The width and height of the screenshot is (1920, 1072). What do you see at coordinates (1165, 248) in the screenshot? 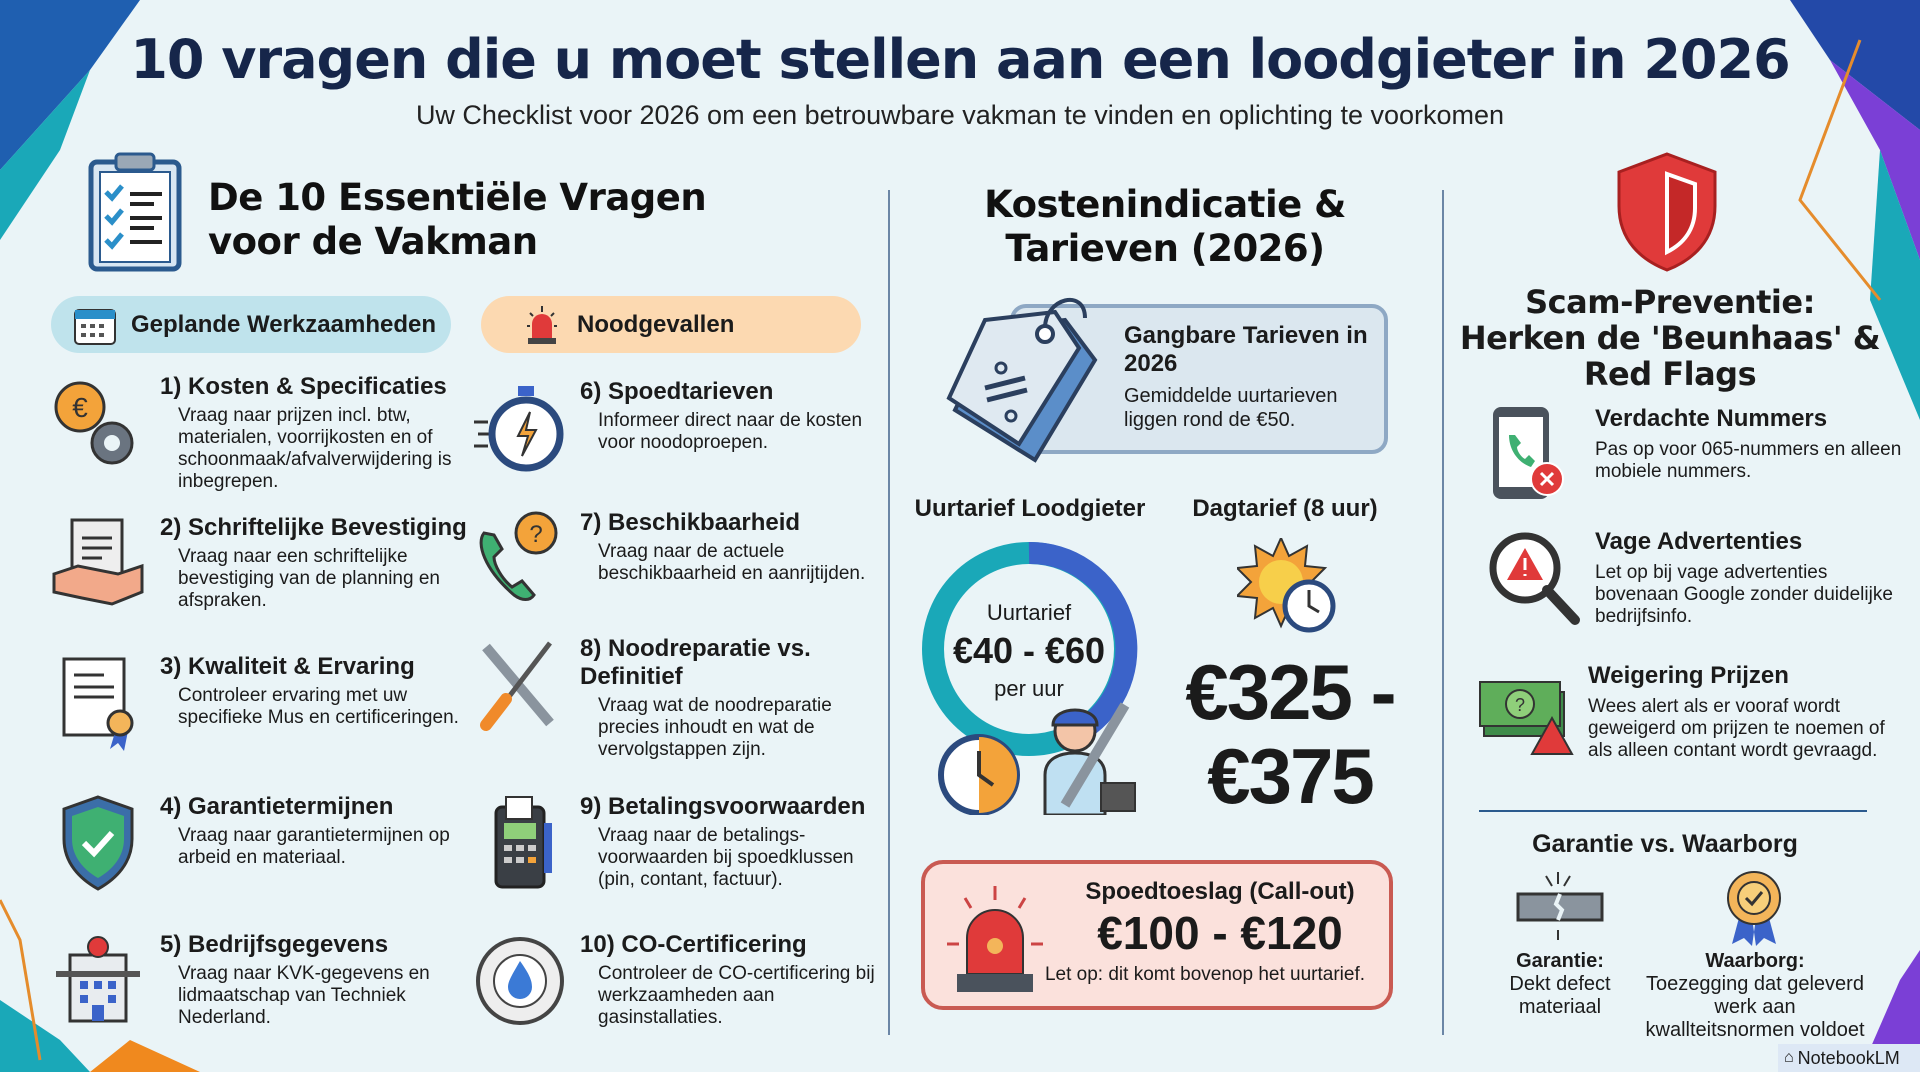
I see `costs-heading-line2: Tarieven (2026)` at bounding box center [1165, 248].